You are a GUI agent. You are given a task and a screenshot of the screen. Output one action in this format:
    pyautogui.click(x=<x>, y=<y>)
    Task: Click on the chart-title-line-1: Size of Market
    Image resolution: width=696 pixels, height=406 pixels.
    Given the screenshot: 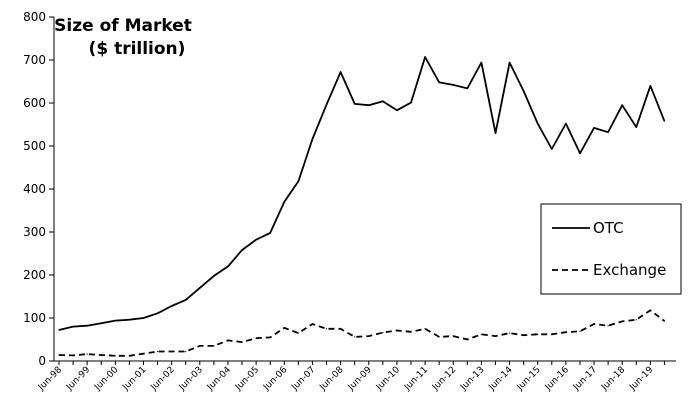 What is the action you would take?
    pyautogui.click(x=123, y=26)
    